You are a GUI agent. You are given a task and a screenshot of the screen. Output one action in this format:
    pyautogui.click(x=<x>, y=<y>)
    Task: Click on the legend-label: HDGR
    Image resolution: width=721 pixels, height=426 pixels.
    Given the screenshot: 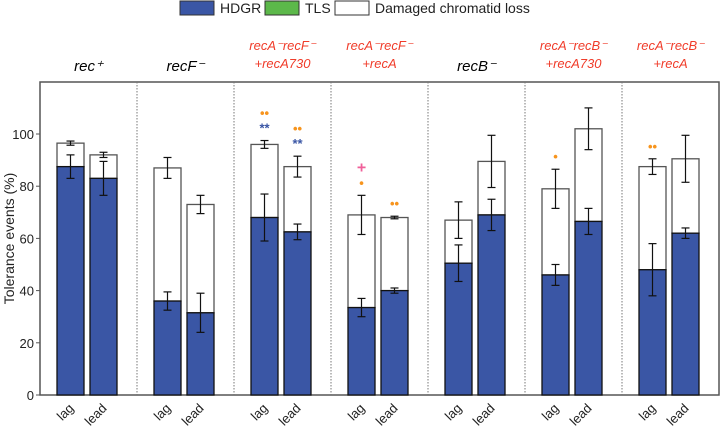 What is the action you would take?
    pyautogui.click(x=240, y=8)
    